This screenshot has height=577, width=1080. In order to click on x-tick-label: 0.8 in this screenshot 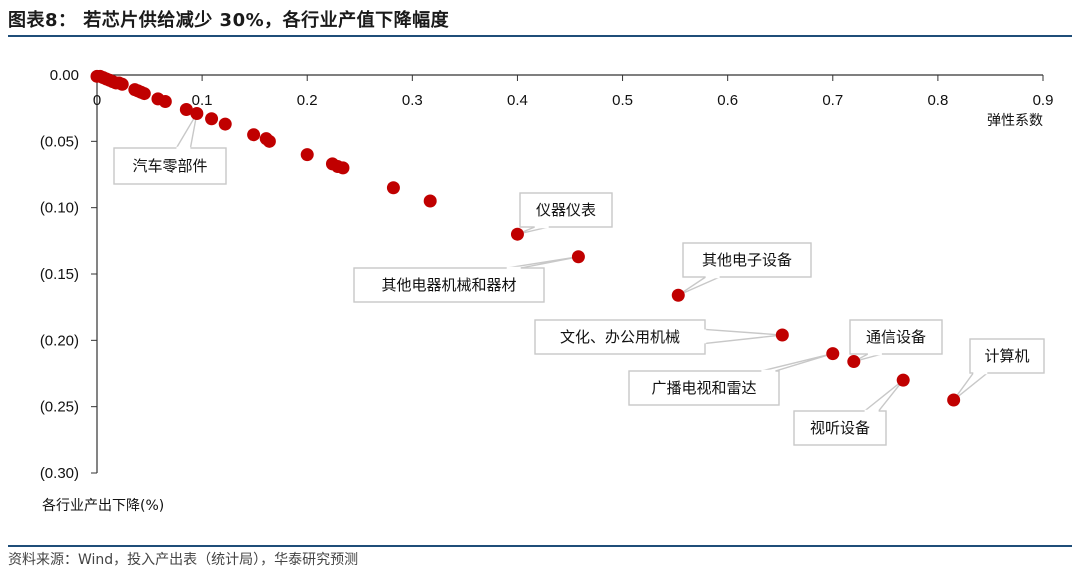, I will do `click(937, 100)`.